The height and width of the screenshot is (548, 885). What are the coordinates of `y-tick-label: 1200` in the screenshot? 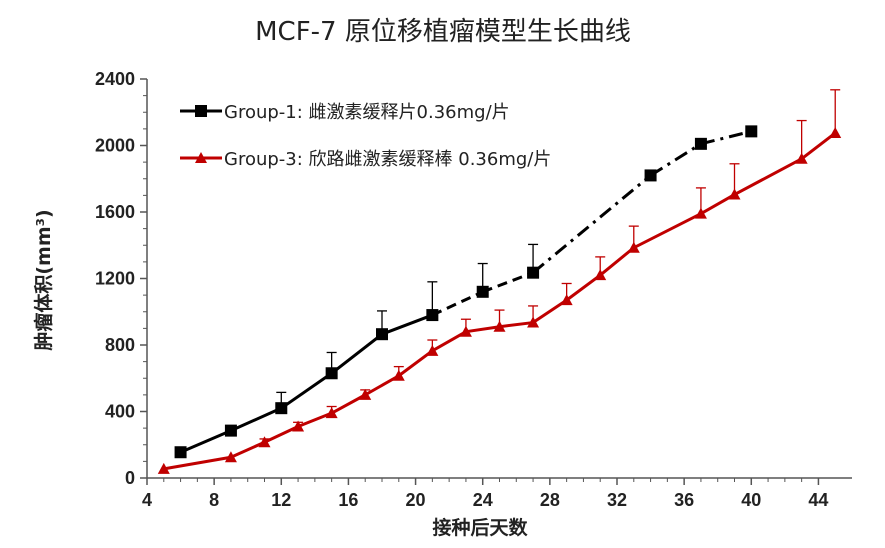 It's located at (115, 279).